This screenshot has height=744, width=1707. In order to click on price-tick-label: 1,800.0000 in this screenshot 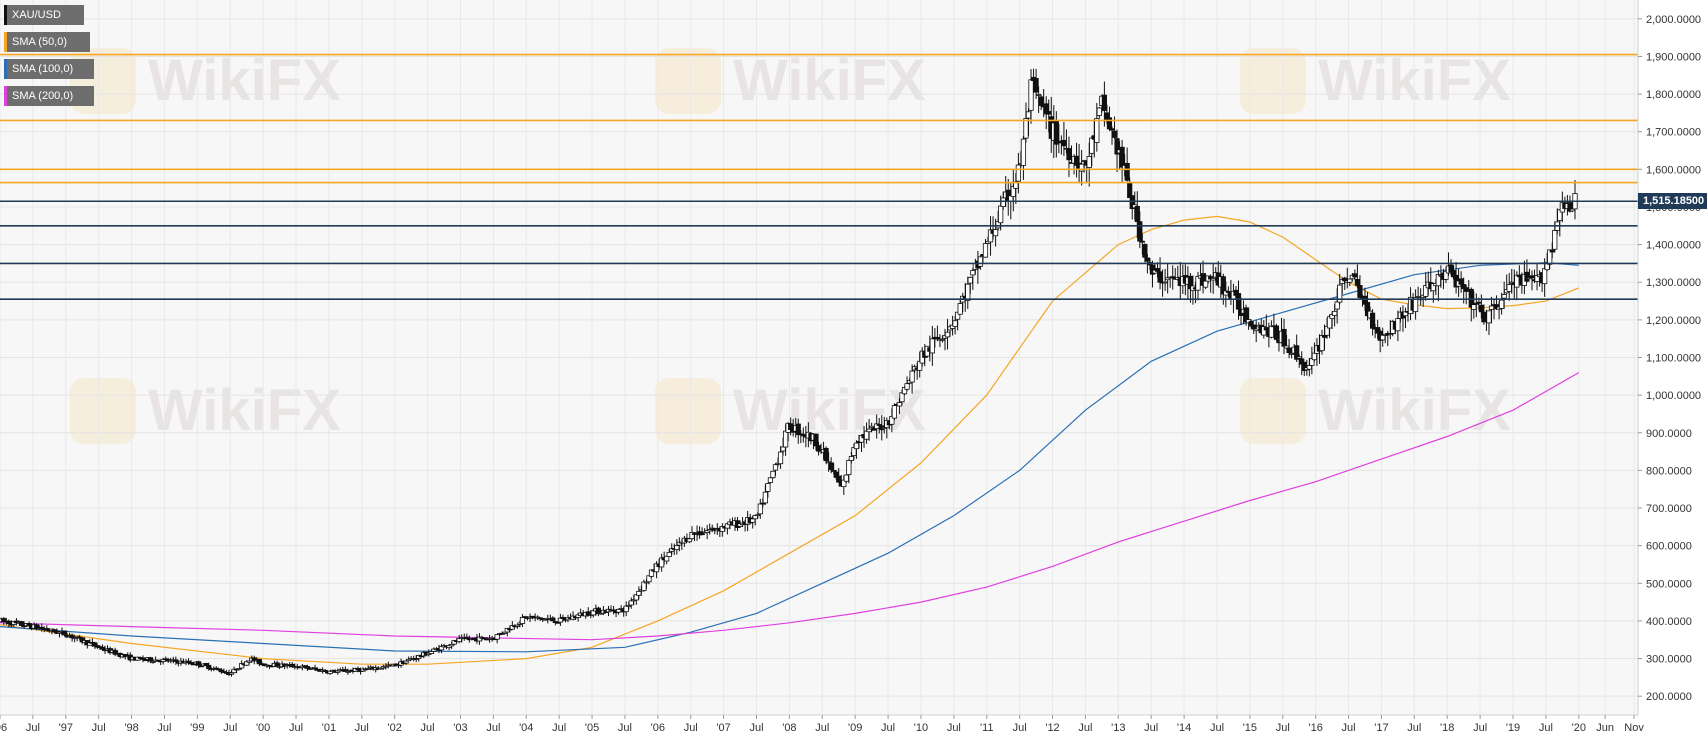, I will do `click(1673, 95)`.